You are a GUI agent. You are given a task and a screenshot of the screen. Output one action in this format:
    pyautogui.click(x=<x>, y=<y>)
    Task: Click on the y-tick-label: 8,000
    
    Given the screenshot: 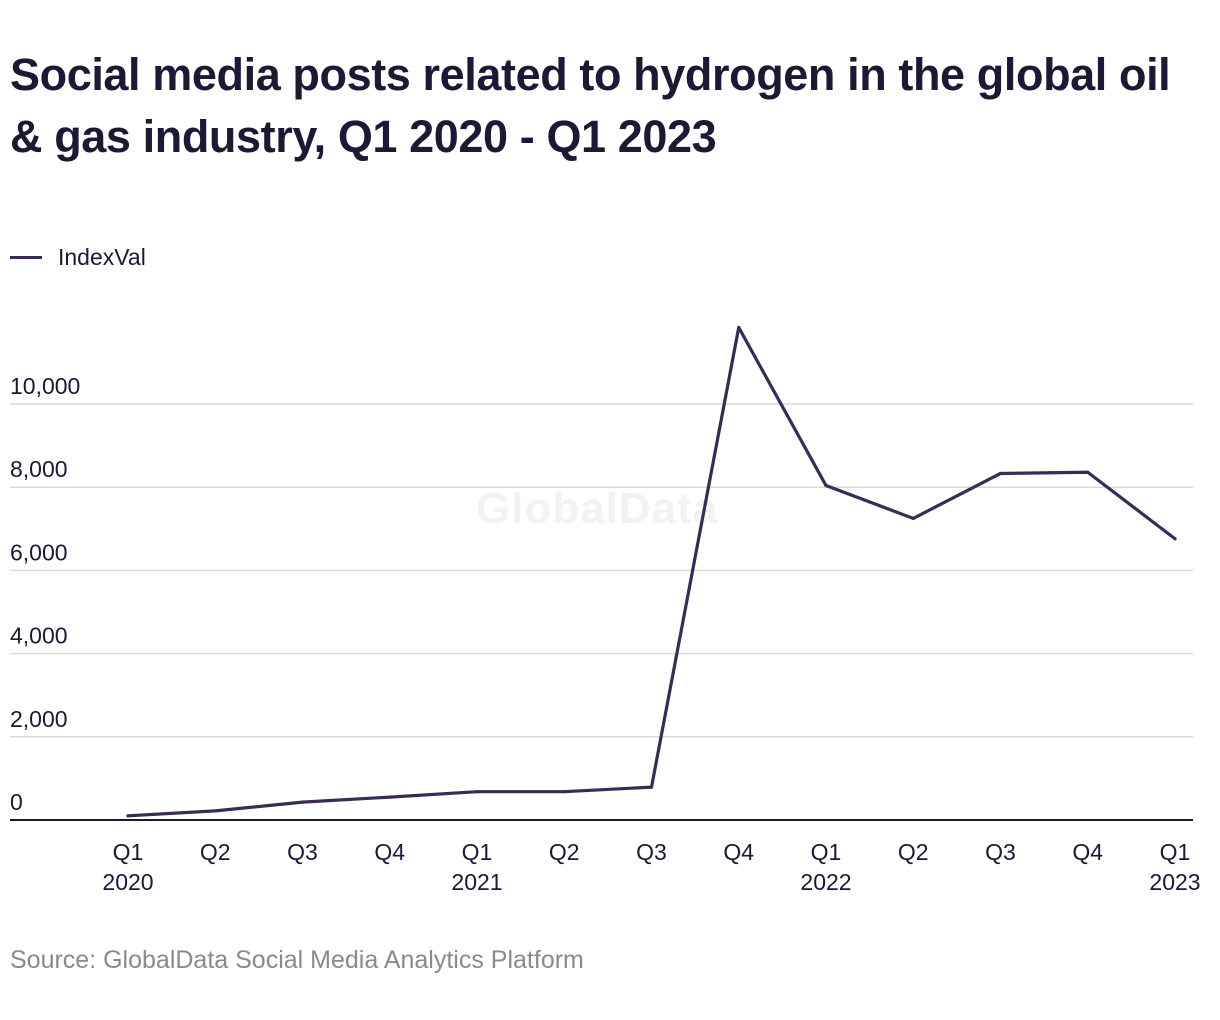 What is the action you would take?
    pyautogui.click(x=39, y=469)
    